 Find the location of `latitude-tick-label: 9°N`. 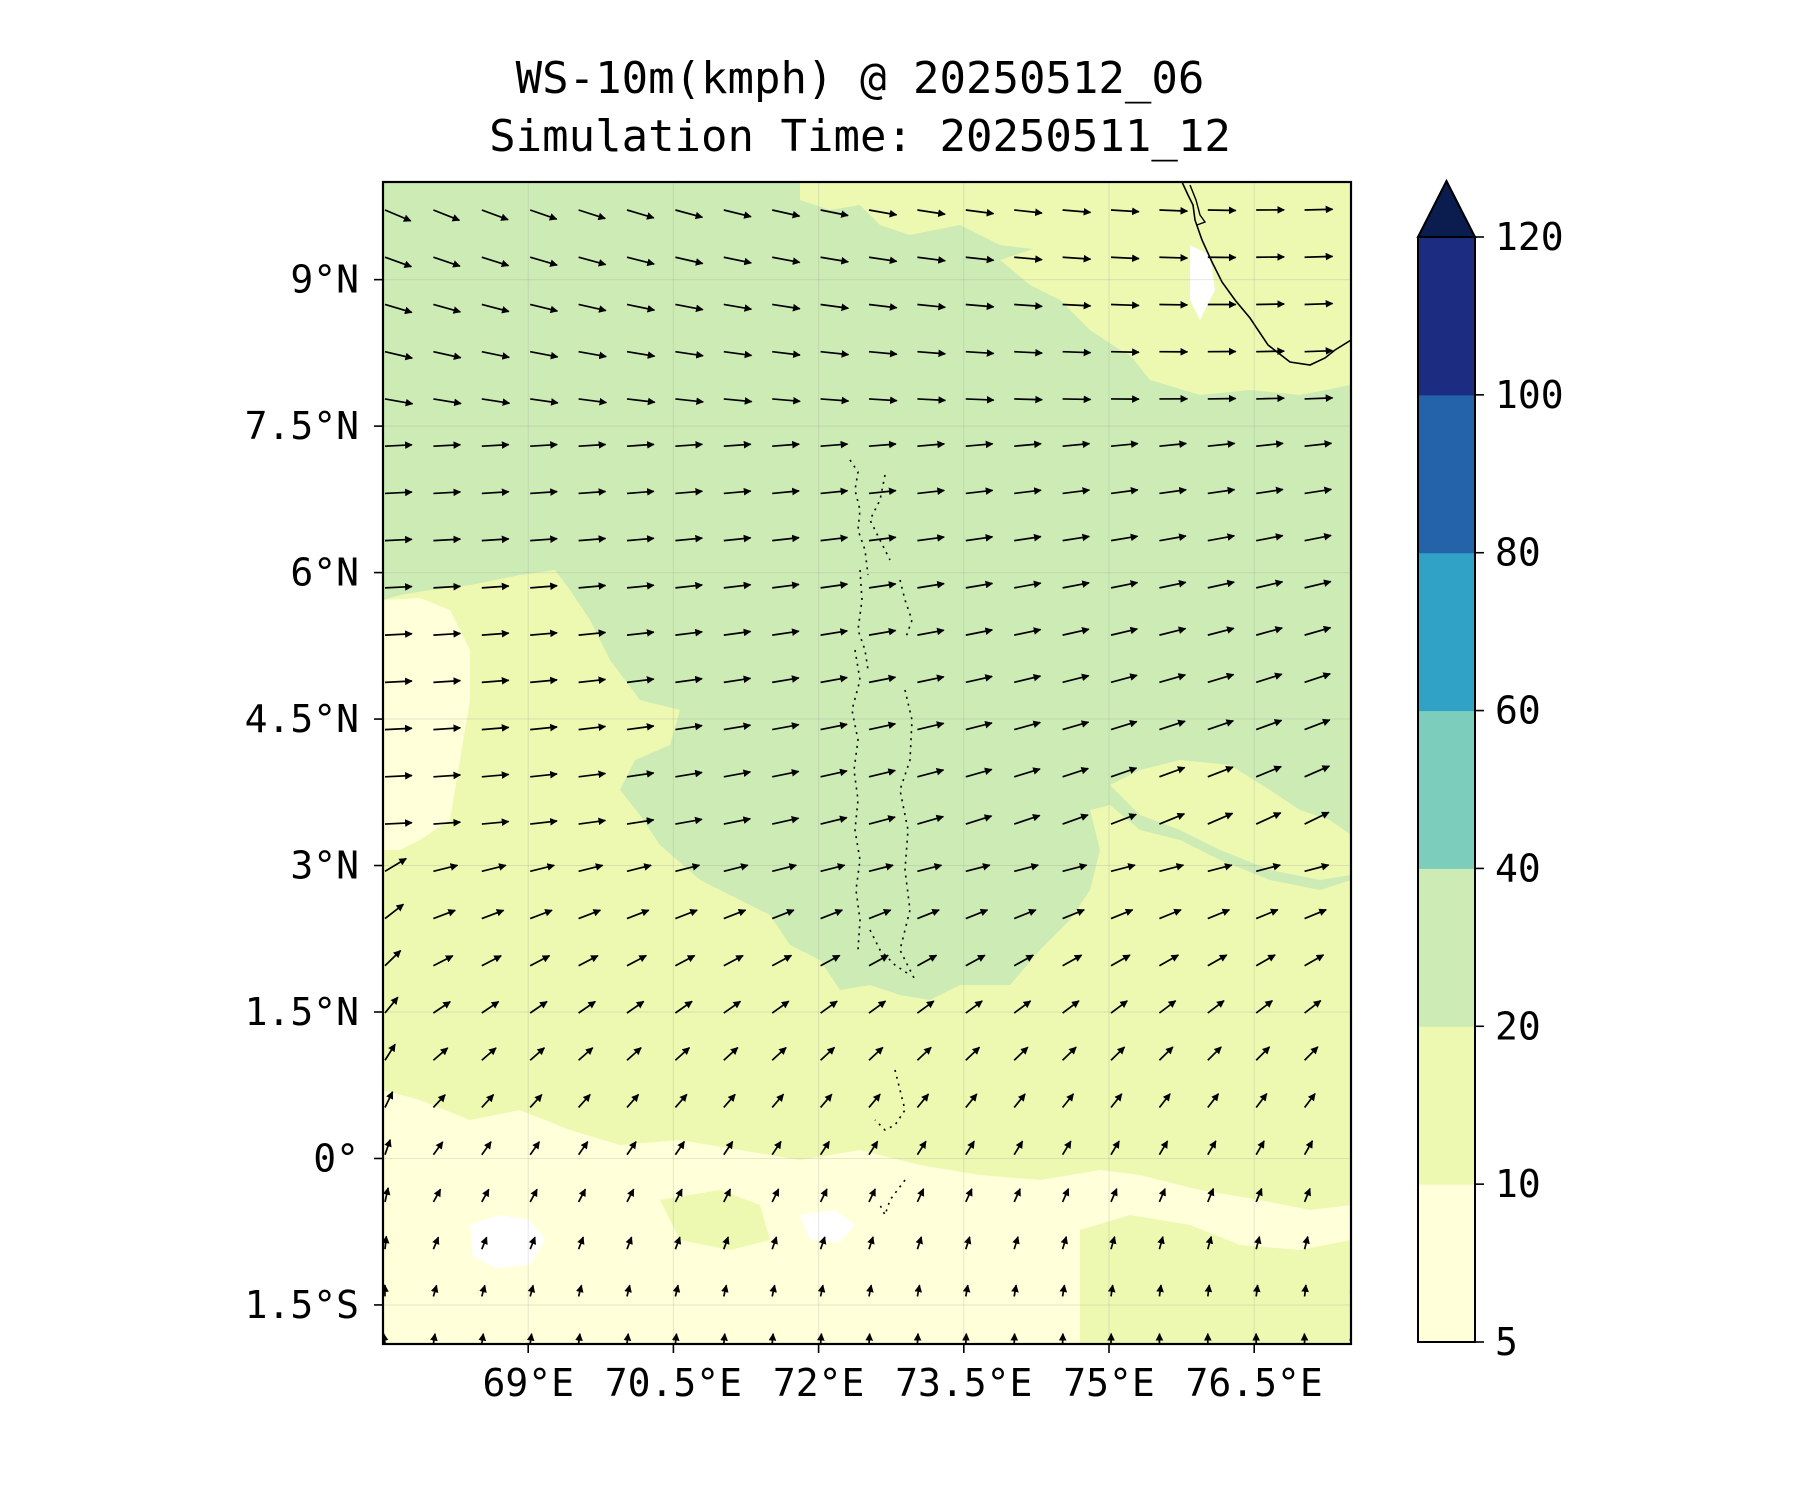

latitude-tick-label: 9°N is located at coordinates (324, 280).